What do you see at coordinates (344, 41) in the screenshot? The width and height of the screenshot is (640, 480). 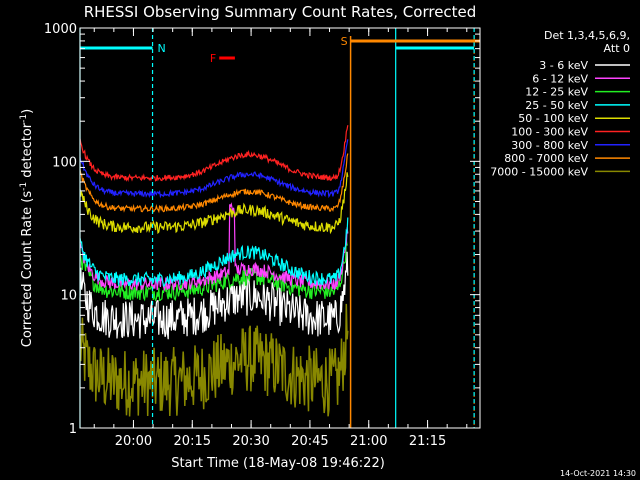 I see `flag-label-s: S` at bounding box center [344, 41].